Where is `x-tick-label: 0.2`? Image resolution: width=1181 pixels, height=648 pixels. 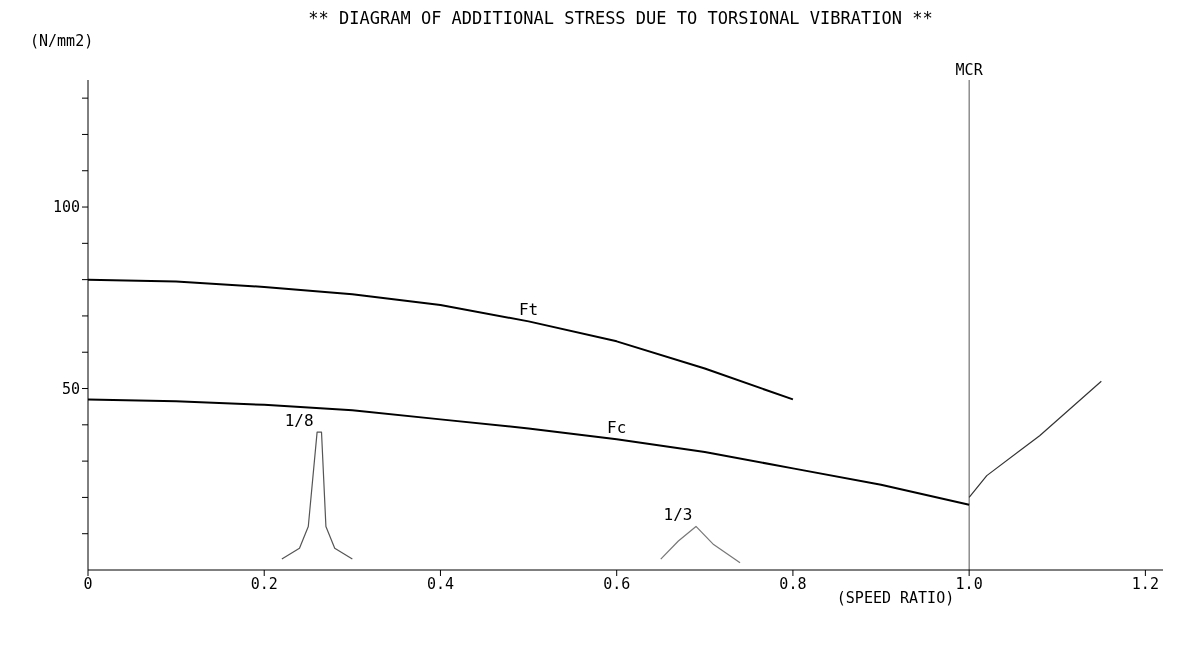 x-tick-label: 0.2 is located at coordinates (264, 583).